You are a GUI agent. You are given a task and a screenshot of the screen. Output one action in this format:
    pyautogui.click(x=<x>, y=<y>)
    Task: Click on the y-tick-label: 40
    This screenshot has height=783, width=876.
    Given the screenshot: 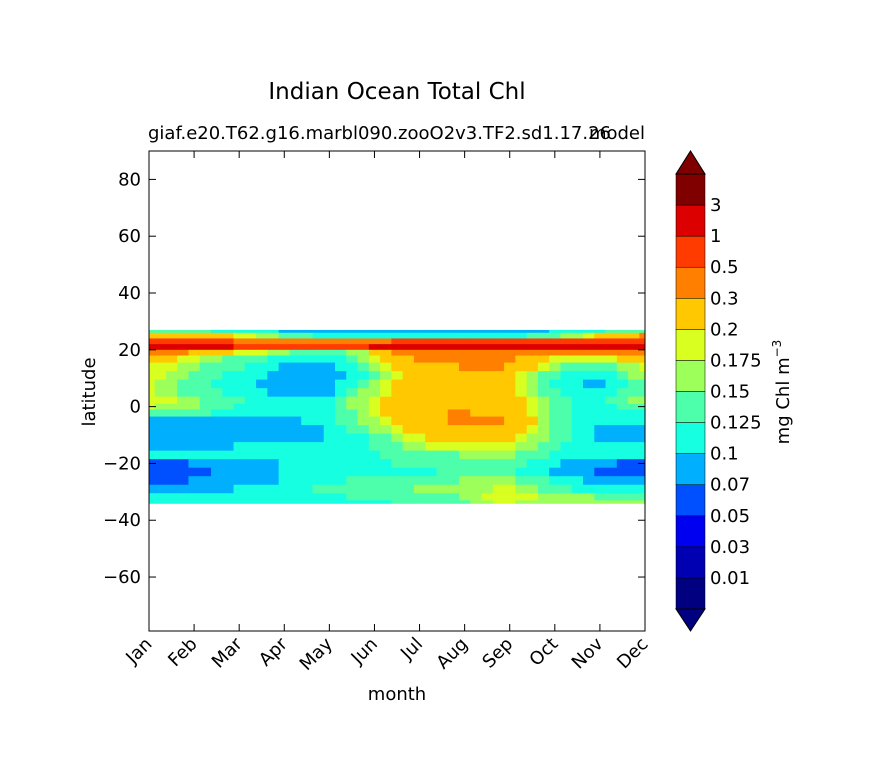 What is the action you would take?
    pyautogui.click(x=129, y=293)
    